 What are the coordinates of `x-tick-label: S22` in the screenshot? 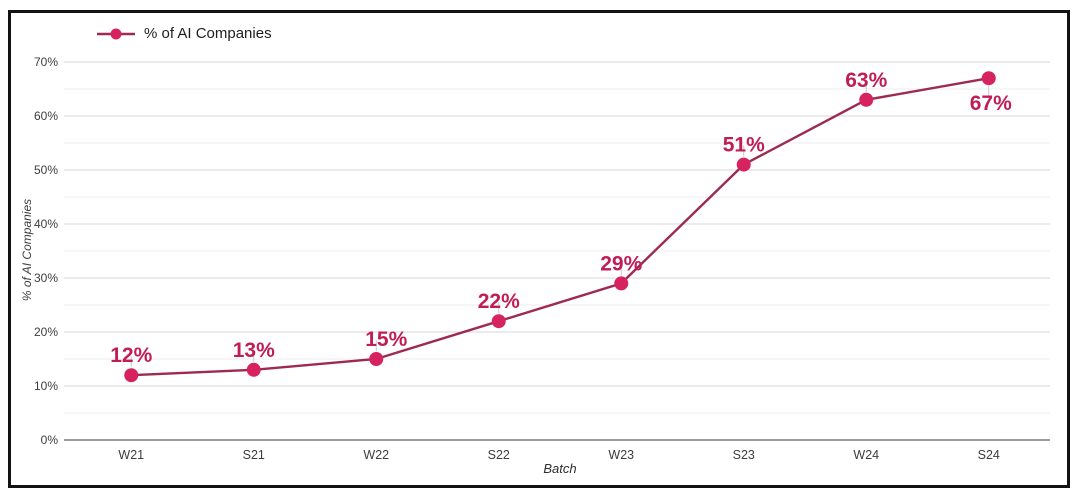 It's located at (499, 455).